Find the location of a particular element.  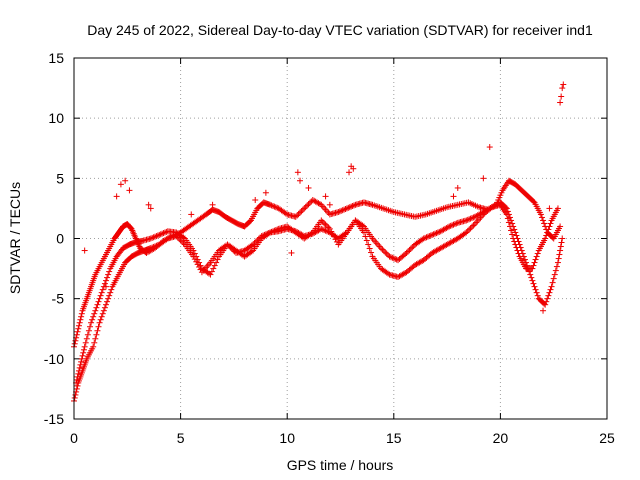

x-tick-label: 15 is located at coordinates (394, 438).